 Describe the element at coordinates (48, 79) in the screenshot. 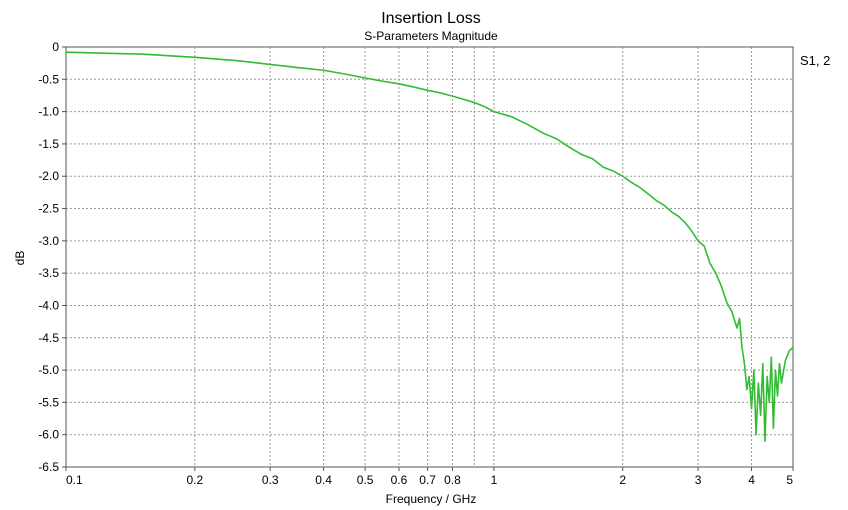

I see `y-tick-label: -0.5` at that location.